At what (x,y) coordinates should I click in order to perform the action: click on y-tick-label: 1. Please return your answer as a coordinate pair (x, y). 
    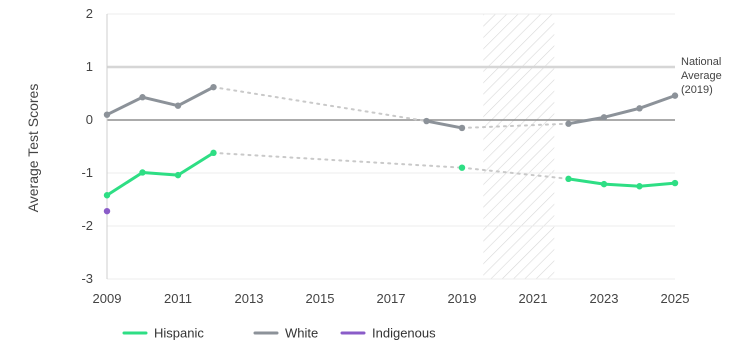
    Looking at the image, I should click on (89, 66).